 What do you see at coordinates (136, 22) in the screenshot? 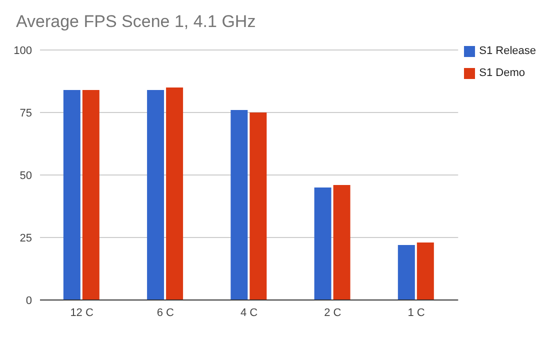
I see `chart-title: Average FPS Scene 1, 4.1 GHz` at bounding box center [136, 22].